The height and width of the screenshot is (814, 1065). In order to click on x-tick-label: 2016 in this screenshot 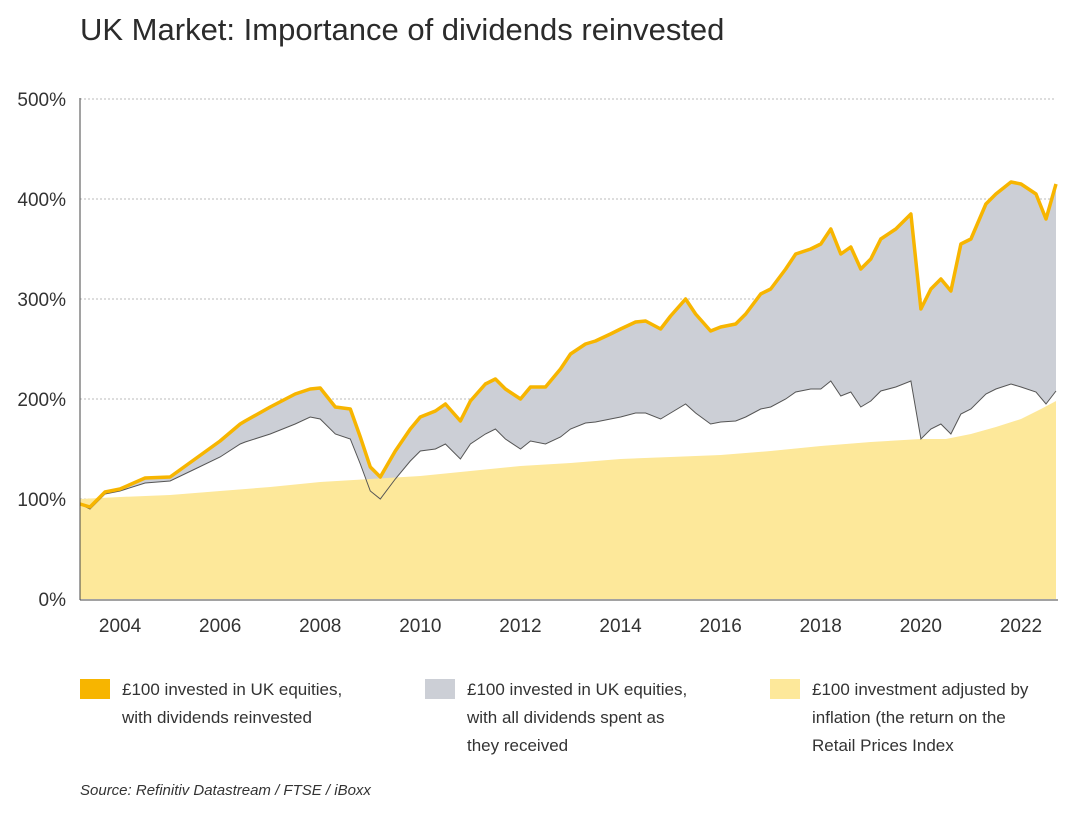, I will do `click(721, 626)`.